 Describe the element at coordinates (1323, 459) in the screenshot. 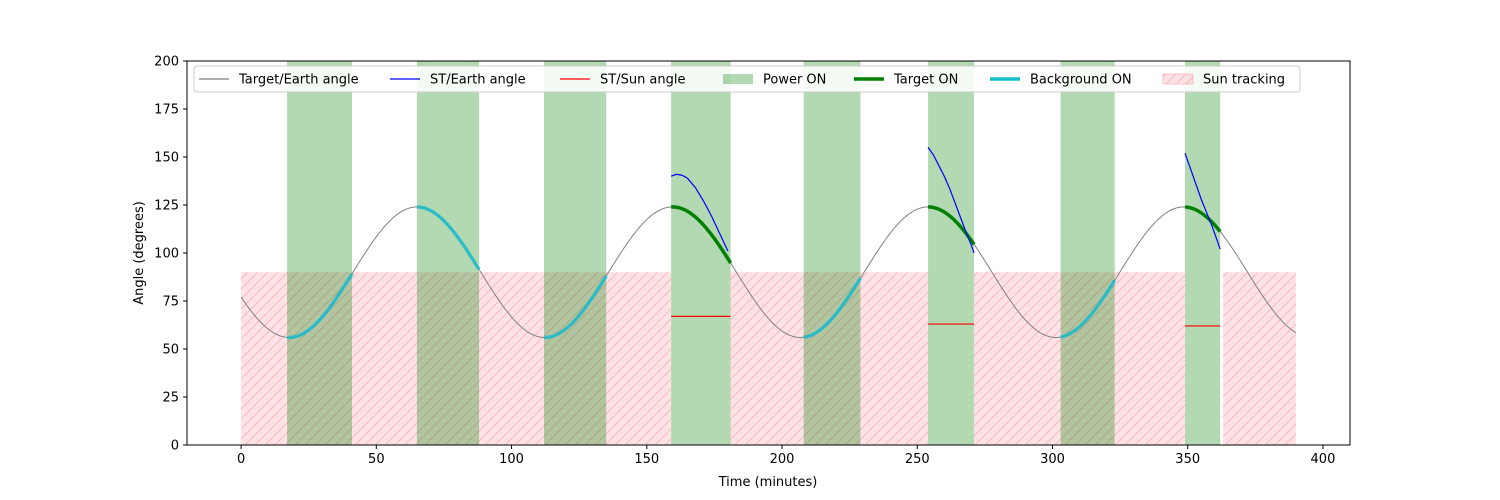

I see `x-tick-label: 400` at that location.